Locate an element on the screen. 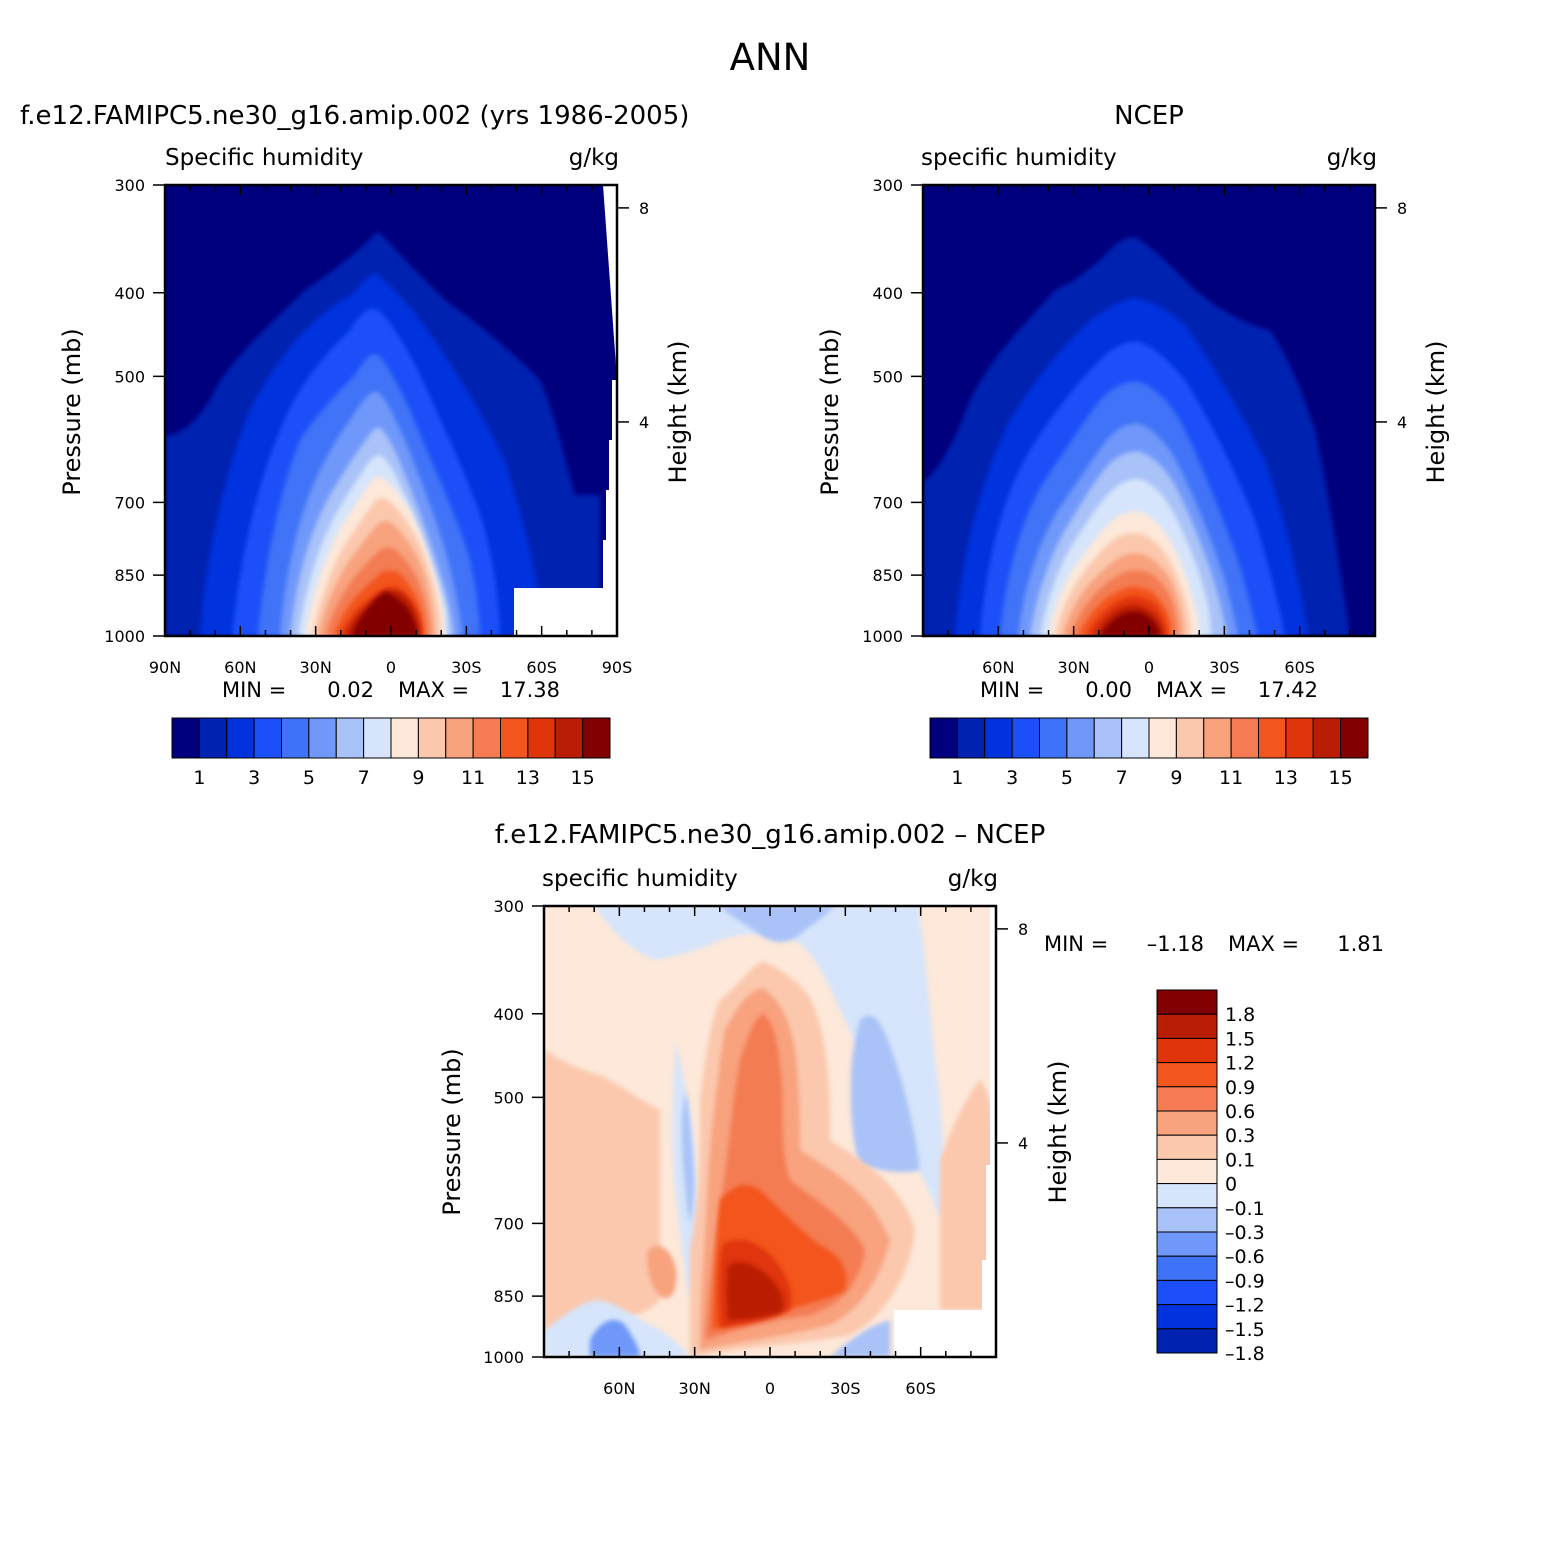  panel-ncep-min-label: MIN = is located at coordinates (1012, 690).